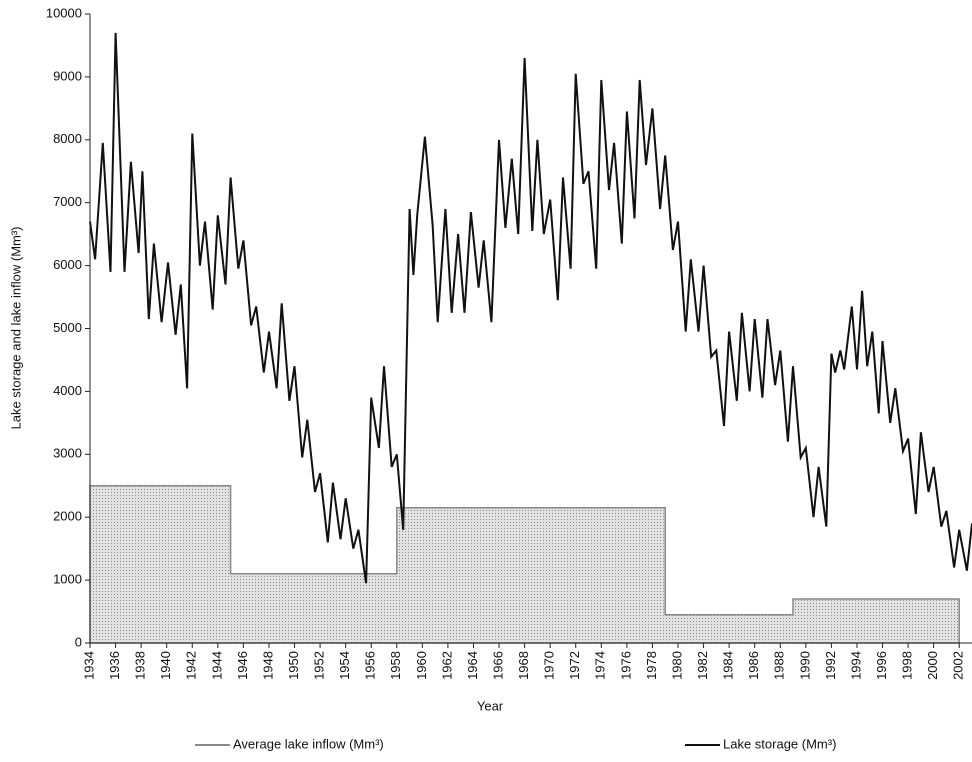 This screenshot has height=762, width=972. I want to click on x-tick-label: 1952, so click(319, 665).